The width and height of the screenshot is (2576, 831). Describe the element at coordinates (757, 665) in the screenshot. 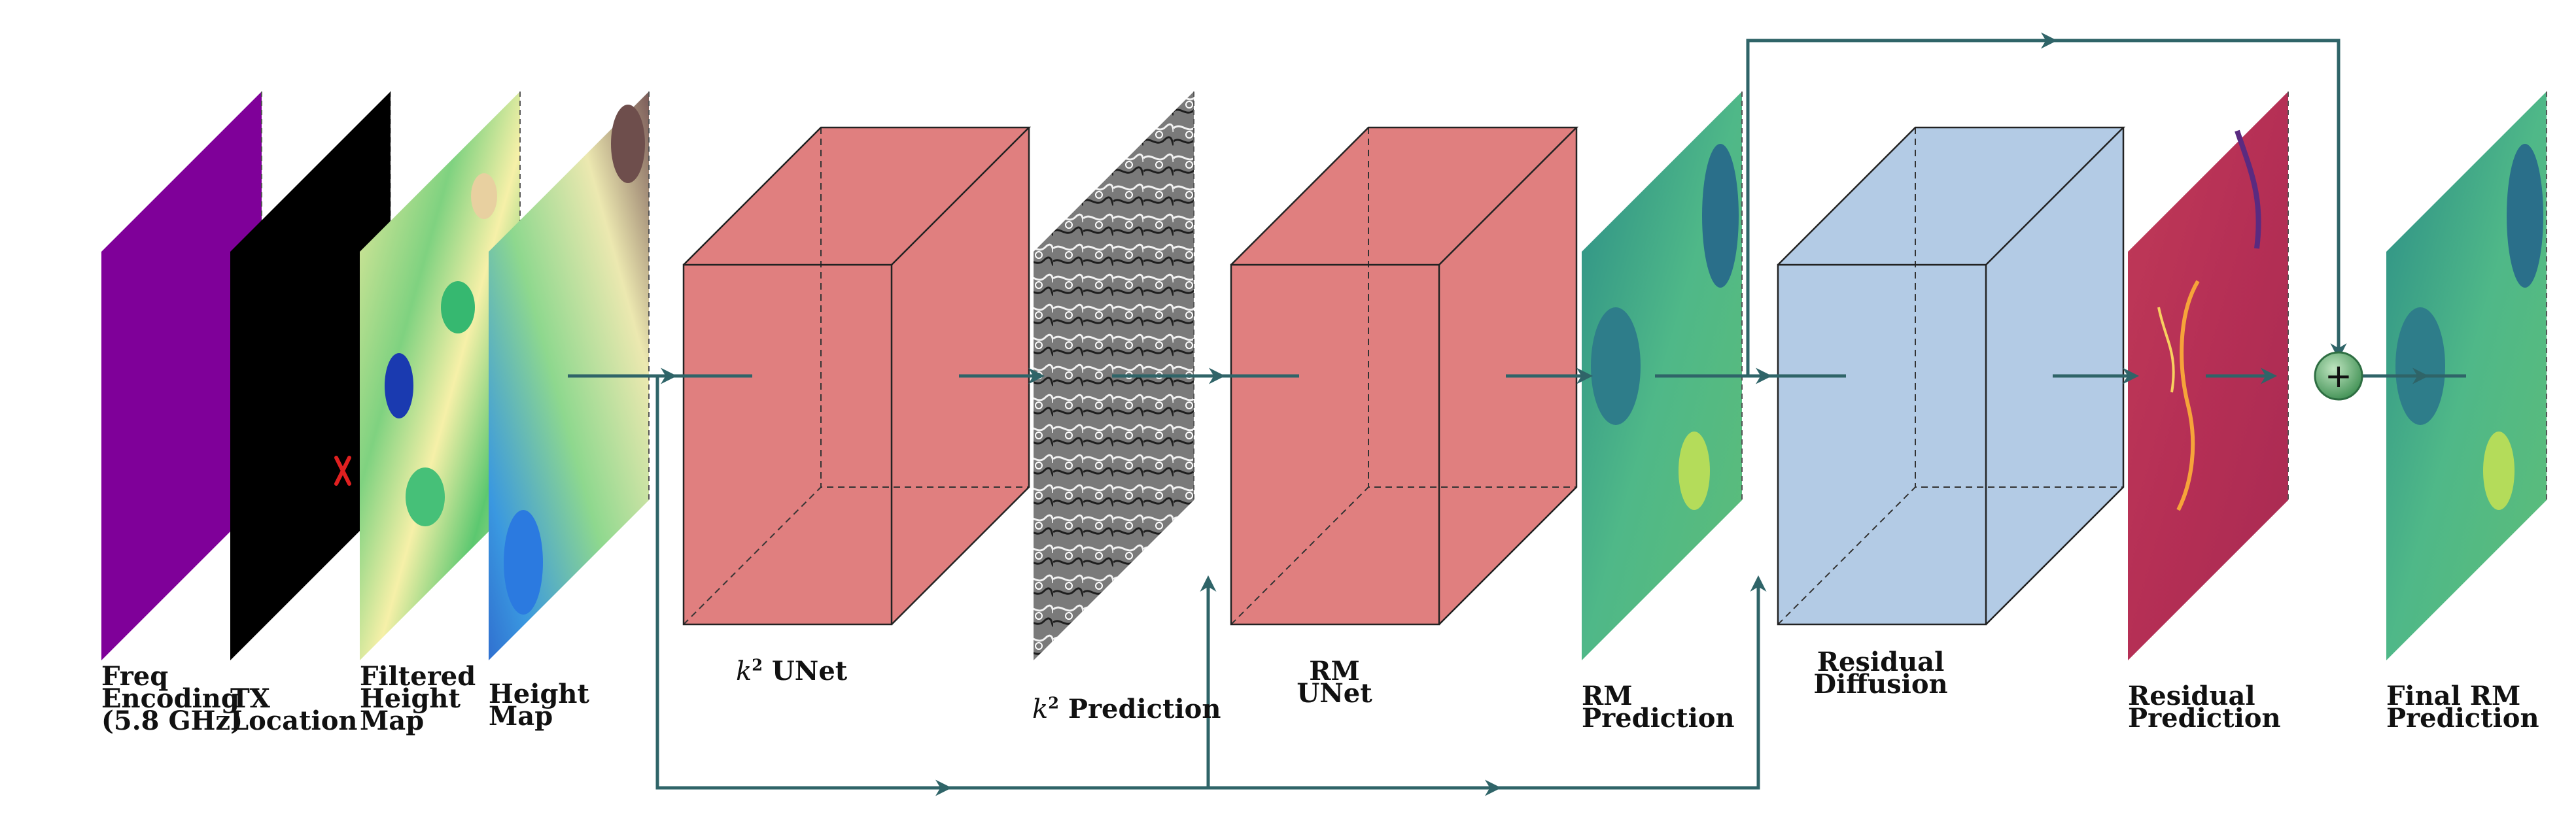

I see `k-exponent: 2` at that location.